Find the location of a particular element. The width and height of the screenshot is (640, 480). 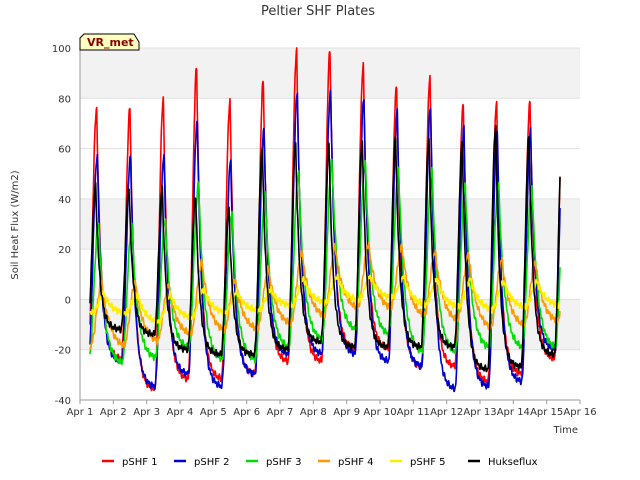

x-tick-label: Apr 7 is located at coordinates (280, 412).